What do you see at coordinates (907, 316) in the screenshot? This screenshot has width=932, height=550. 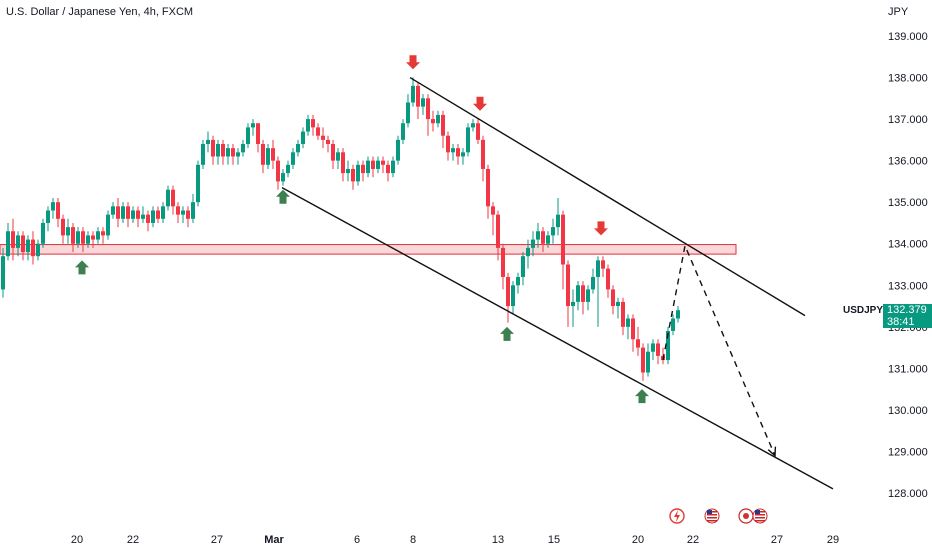 I see `last-price-badge: 132.379 38:41` at bounding box center [907, 316].